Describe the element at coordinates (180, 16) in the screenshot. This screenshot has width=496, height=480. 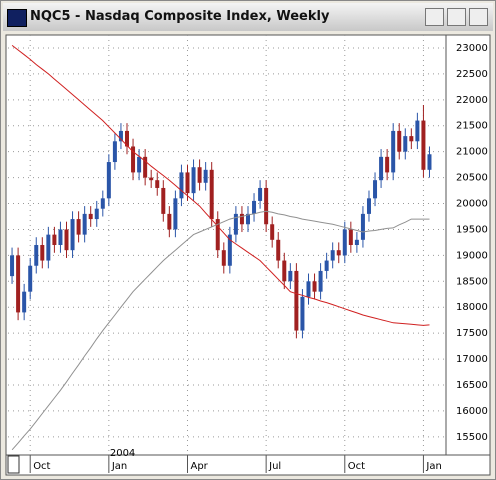
I see `window-title: NQC5 - Nasdaq Composite Index, Weekly` at that location.